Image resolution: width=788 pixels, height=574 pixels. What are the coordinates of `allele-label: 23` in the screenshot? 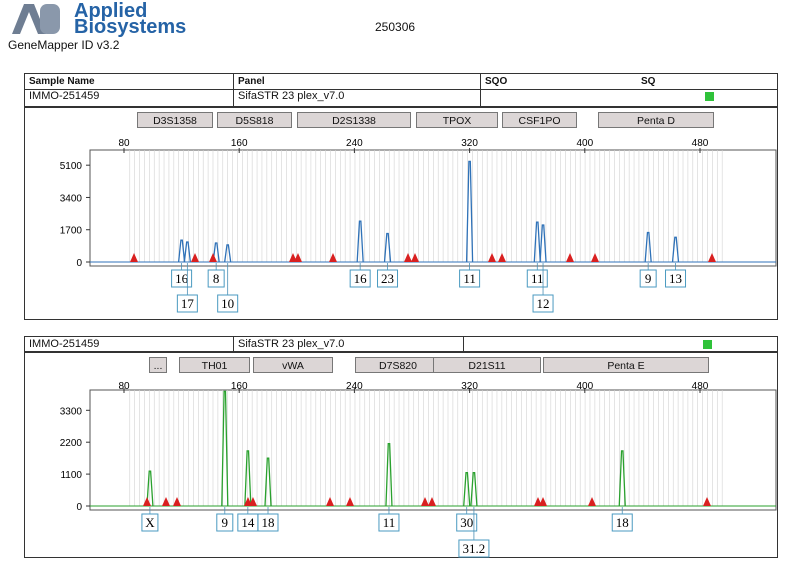 It's located at (387, 278).